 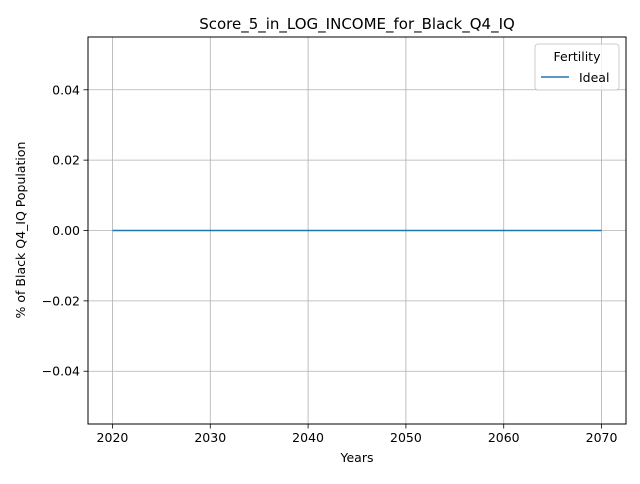 What do you see at coordinates (357, 434) in the screenshot?
I see `x-axis: 2020 2030 2040 2050 2060 2070` at bounding box center [357, 434].